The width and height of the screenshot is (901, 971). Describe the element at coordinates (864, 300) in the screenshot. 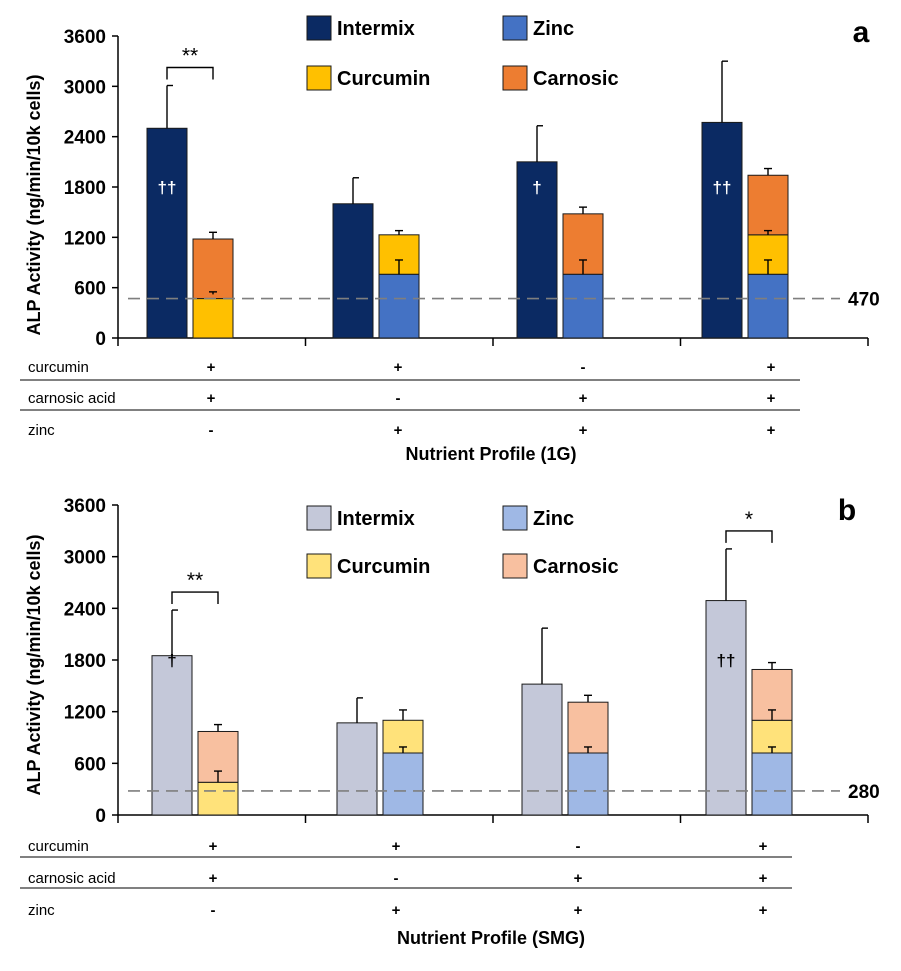

I see `reference-line-label: 470` at that location.